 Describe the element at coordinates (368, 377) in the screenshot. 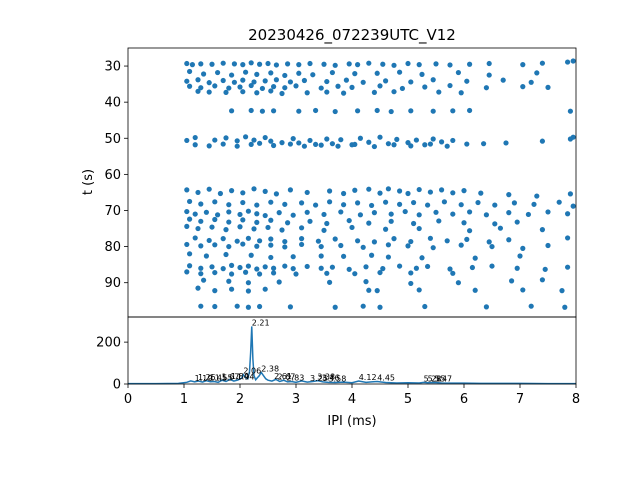

I see `ipi-peak-label: 4.12` at that location.